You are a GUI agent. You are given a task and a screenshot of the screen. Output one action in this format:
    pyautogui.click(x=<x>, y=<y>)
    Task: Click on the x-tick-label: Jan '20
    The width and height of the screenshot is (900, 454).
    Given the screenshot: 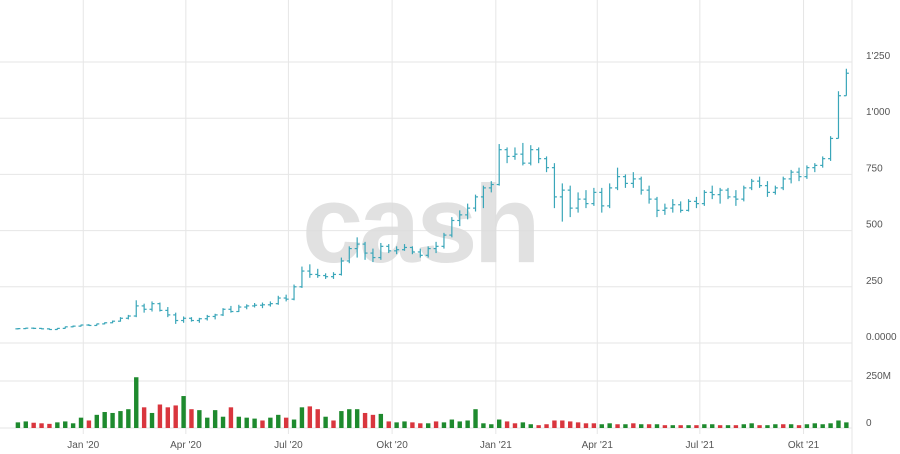 What is the action you would take?
    pyautogui.click(x=83, y=445)
    